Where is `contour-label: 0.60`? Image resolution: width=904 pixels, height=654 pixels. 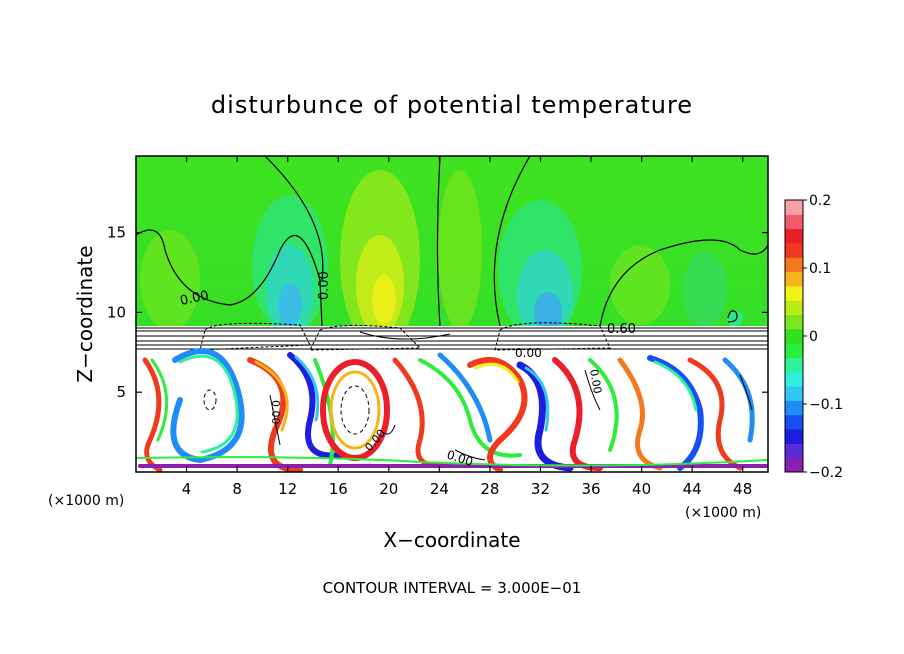
contour-label: 0.60 is located at coordinates (621, 329).